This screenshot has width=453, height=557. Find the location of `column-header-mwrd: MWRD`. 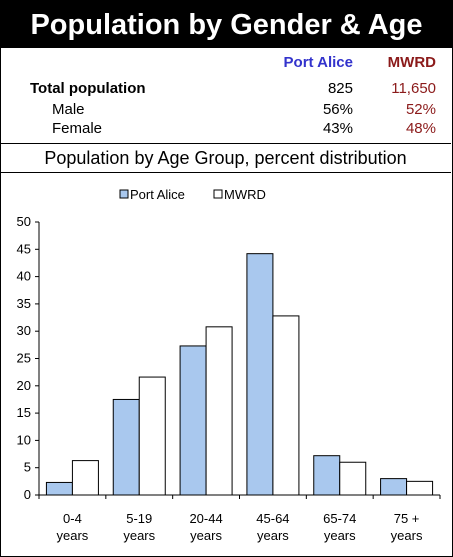

column-header-mwrd: MWRD is located at coordinates (411, 62).